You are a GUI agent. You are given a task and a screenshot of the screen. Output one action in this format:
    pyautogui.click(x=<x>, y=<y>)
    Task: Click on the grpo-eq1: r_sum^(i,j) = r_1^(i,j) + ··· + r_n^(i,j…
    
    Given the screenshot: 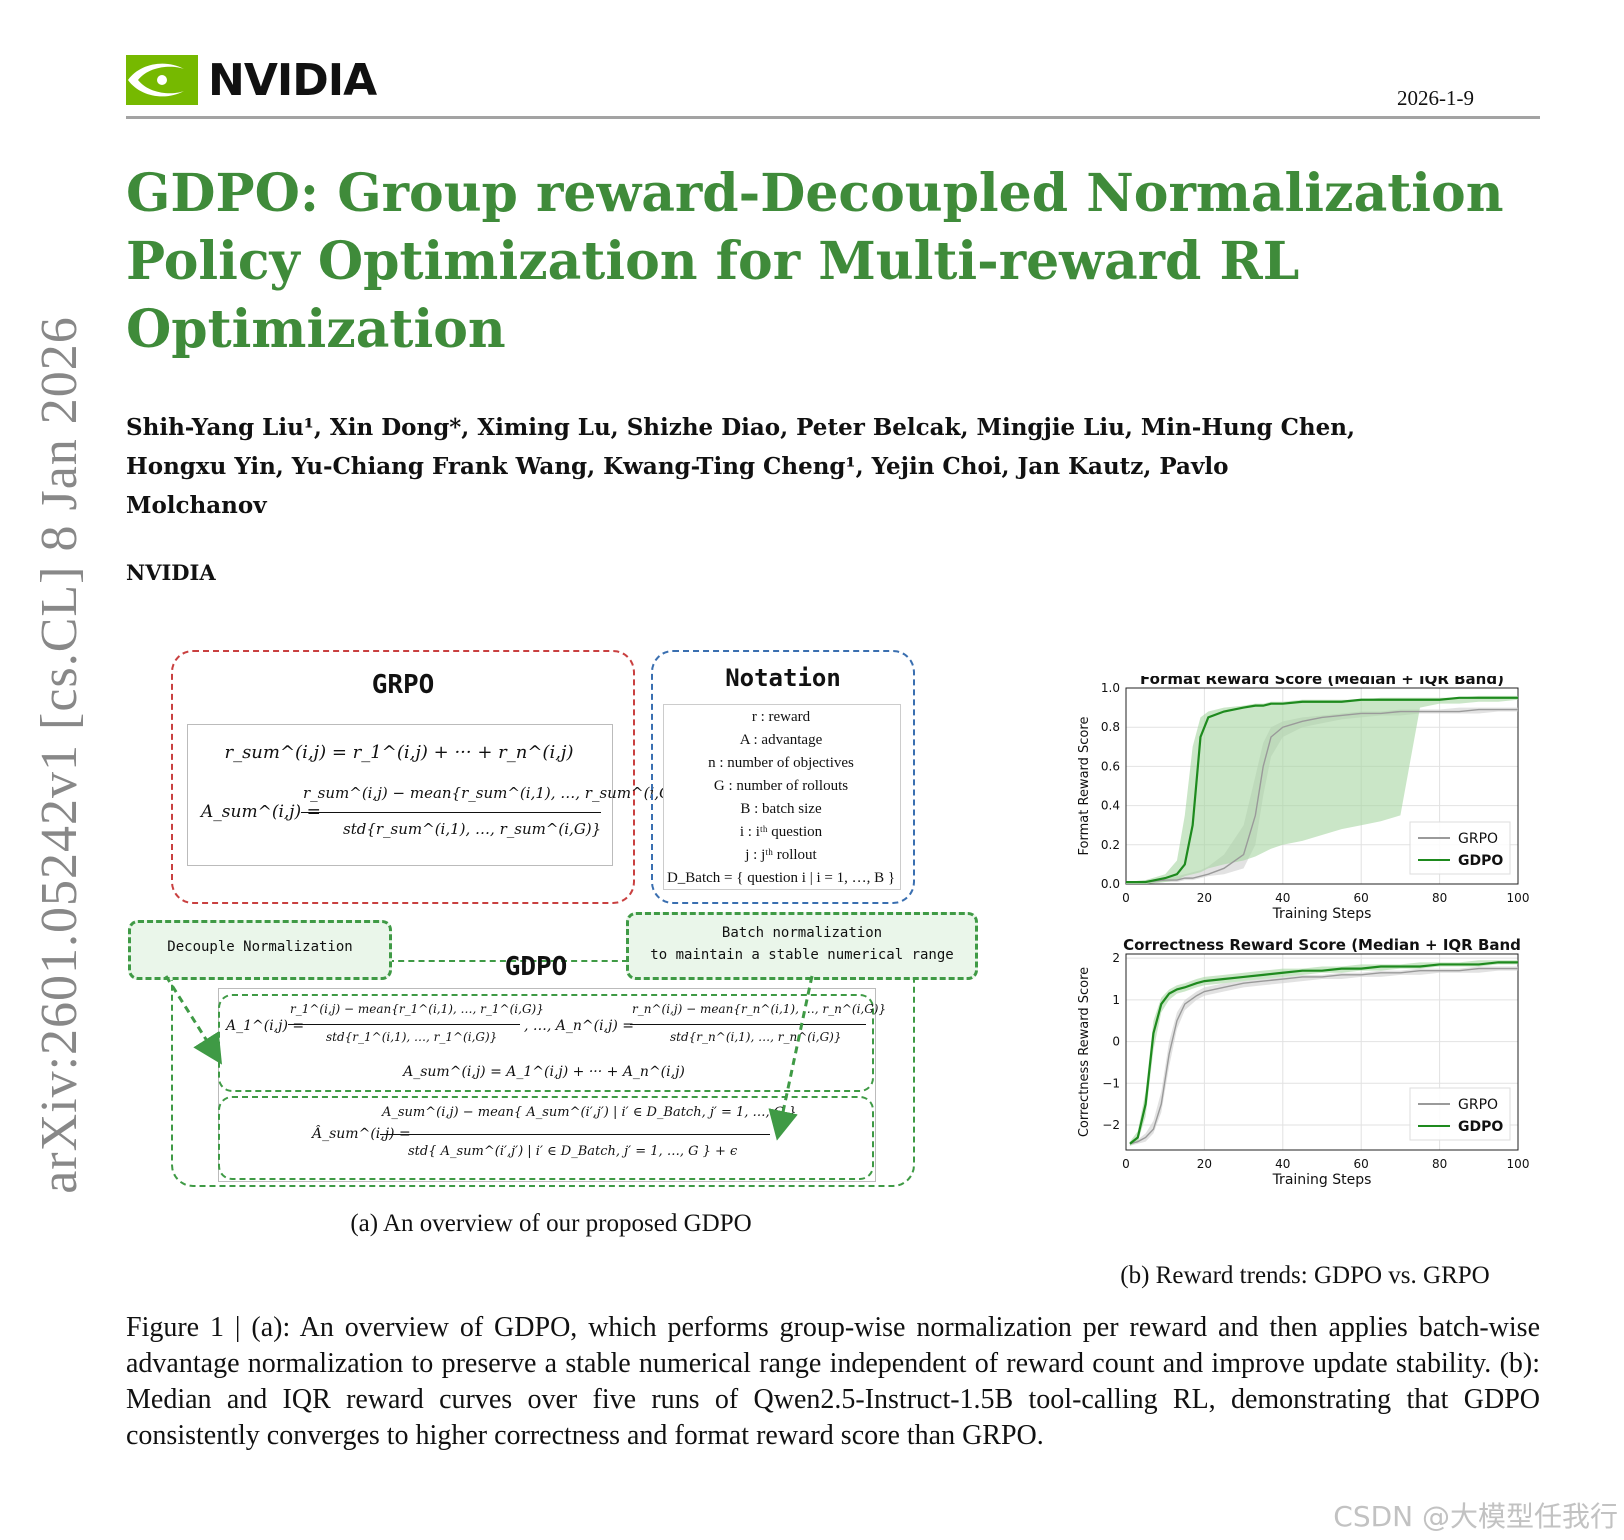 What is the action you would take?
    pyautogui.click(x=399, y=752)
    